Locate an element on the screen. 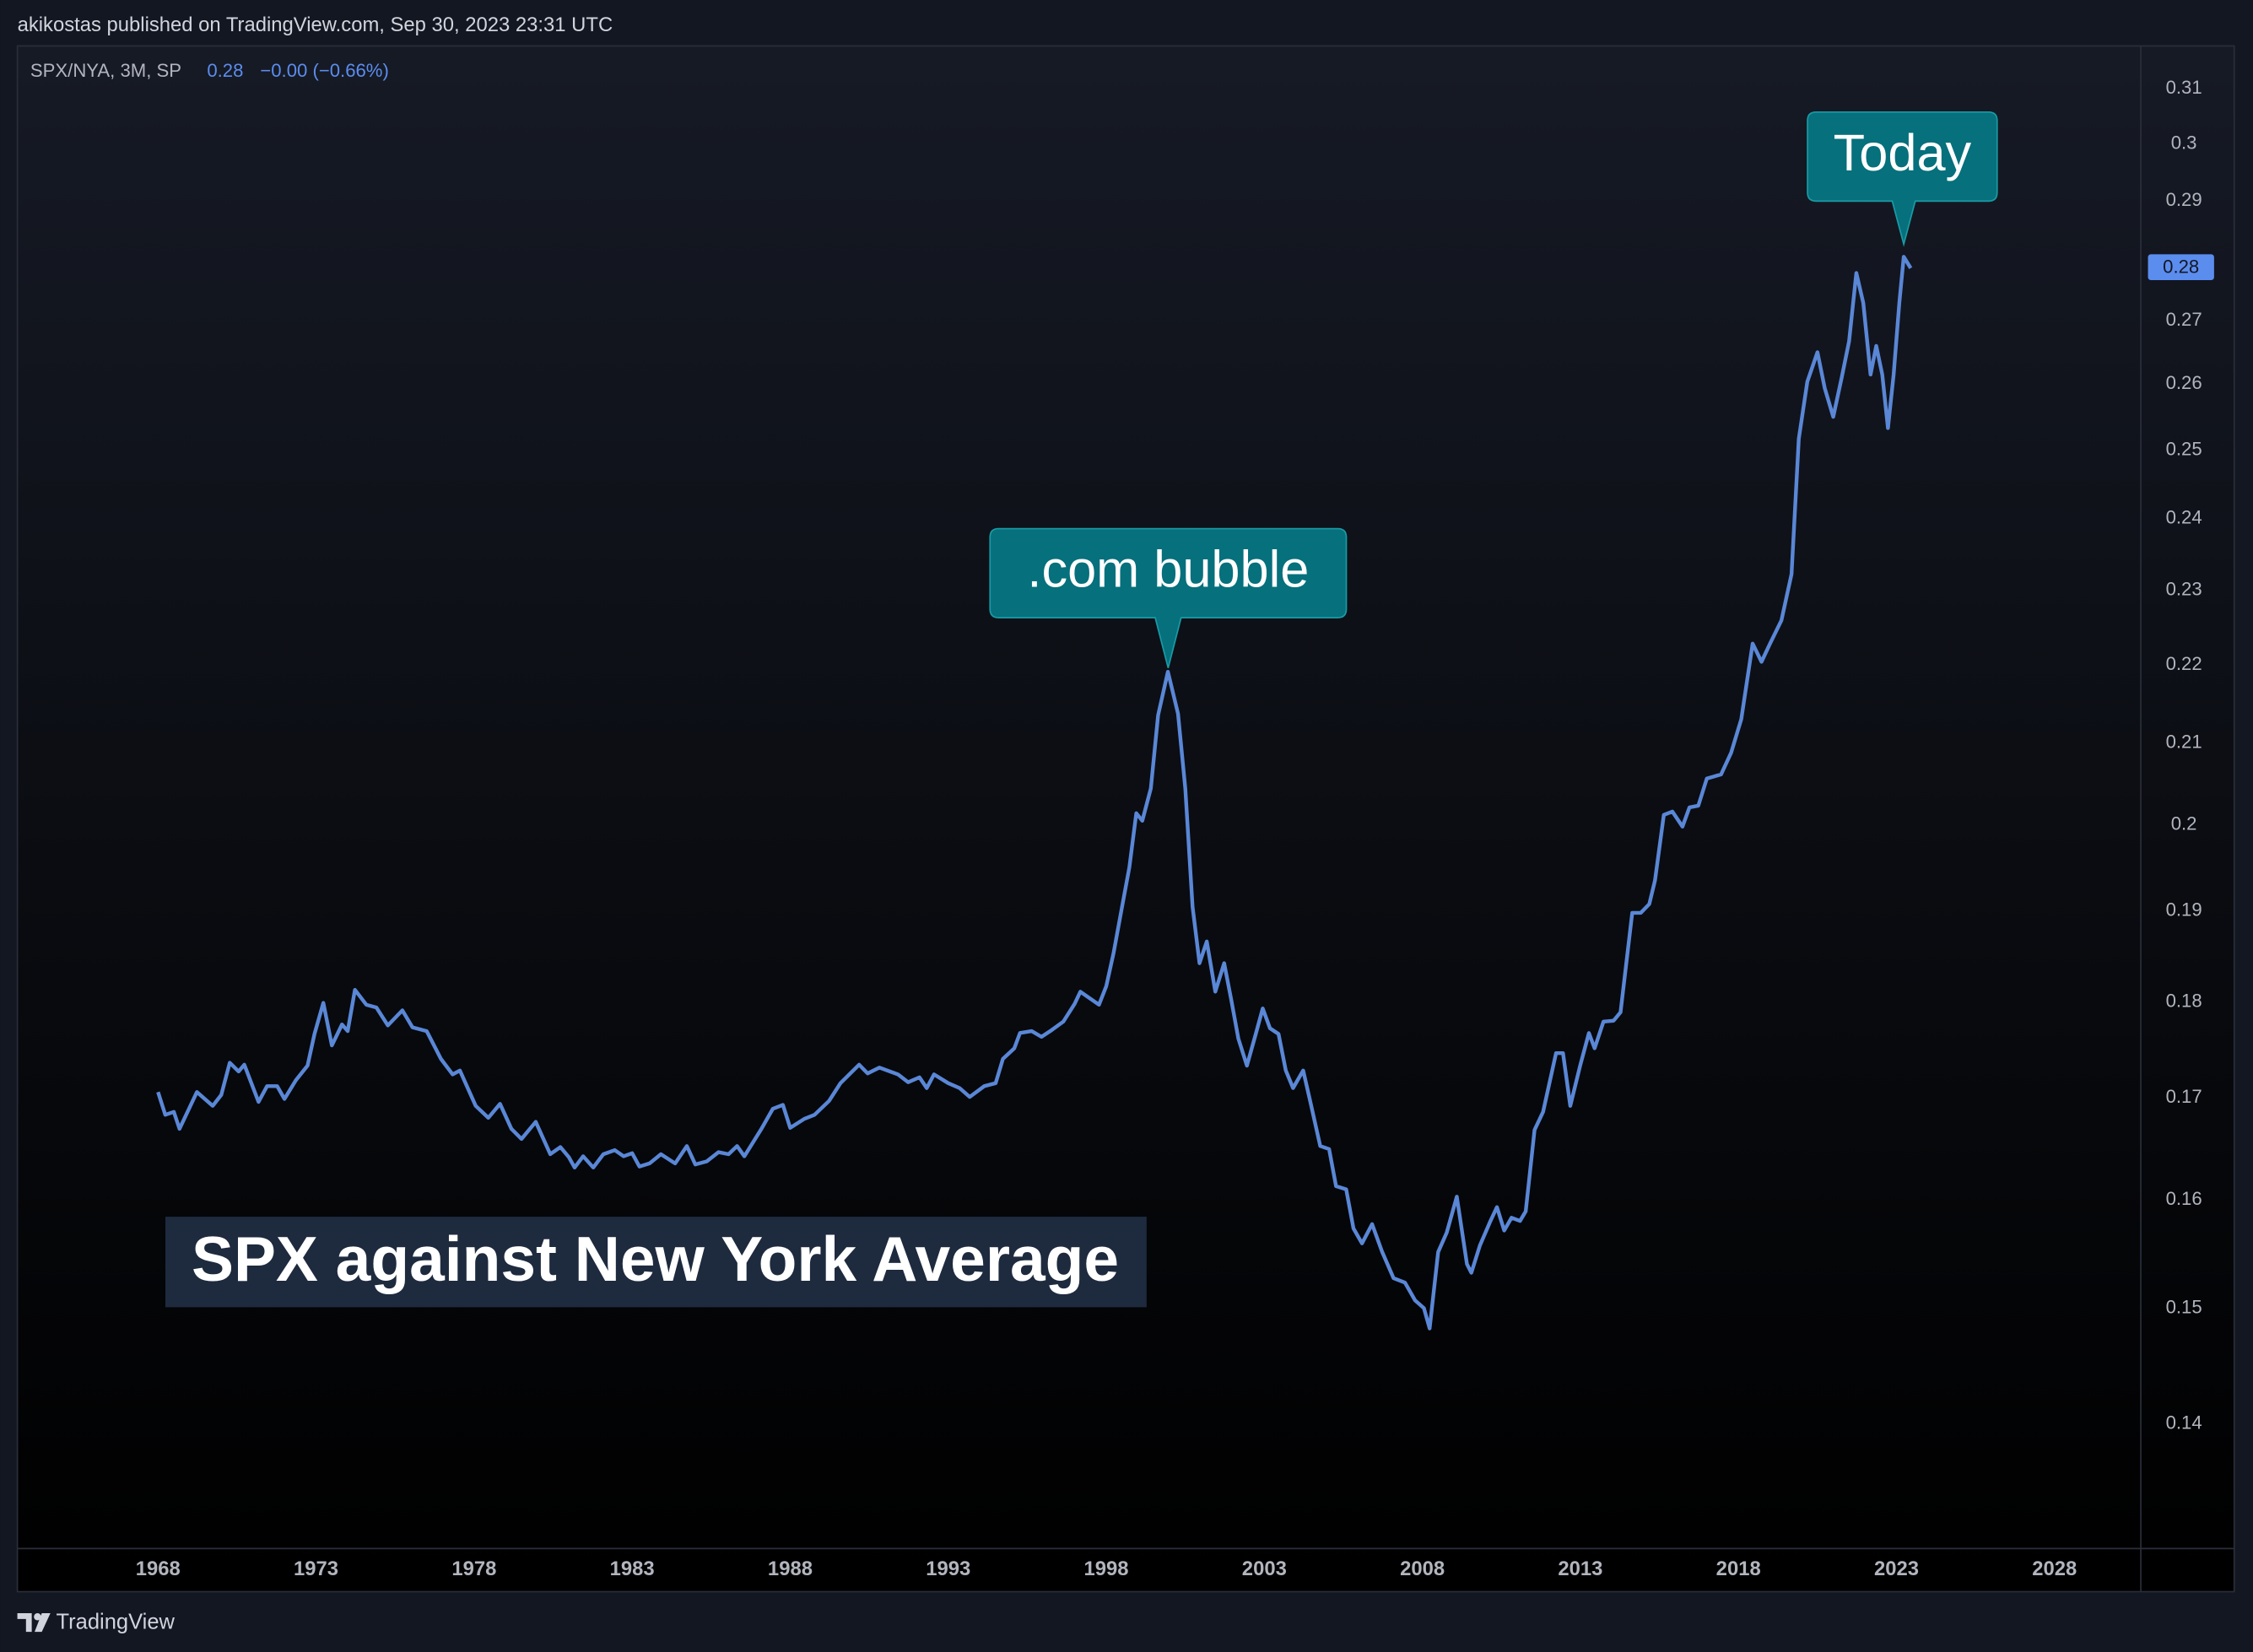  y-tick-label: 0.16 is located at coordinates (2184, 1198).